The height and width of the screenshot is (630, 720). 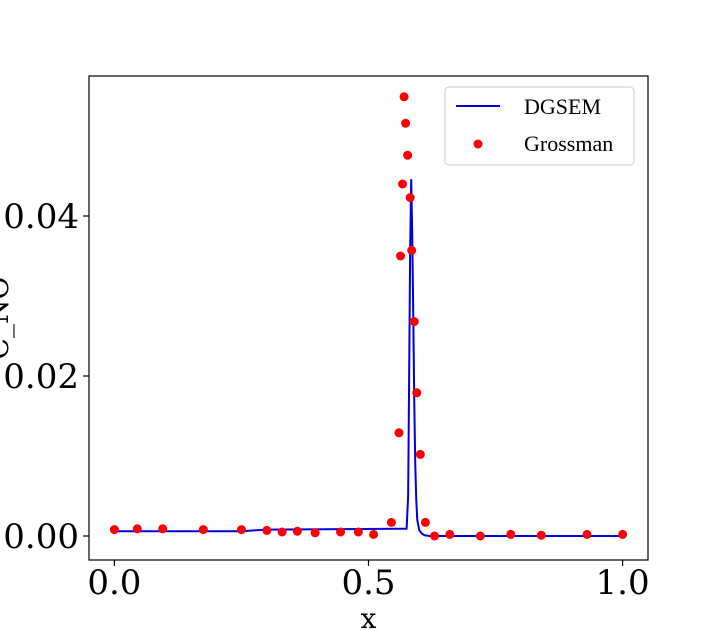 What do you see at coordinates (623, 583) in the screenshot?
I see `x-tick-label: 1.0` at bounding box center [623, 583].